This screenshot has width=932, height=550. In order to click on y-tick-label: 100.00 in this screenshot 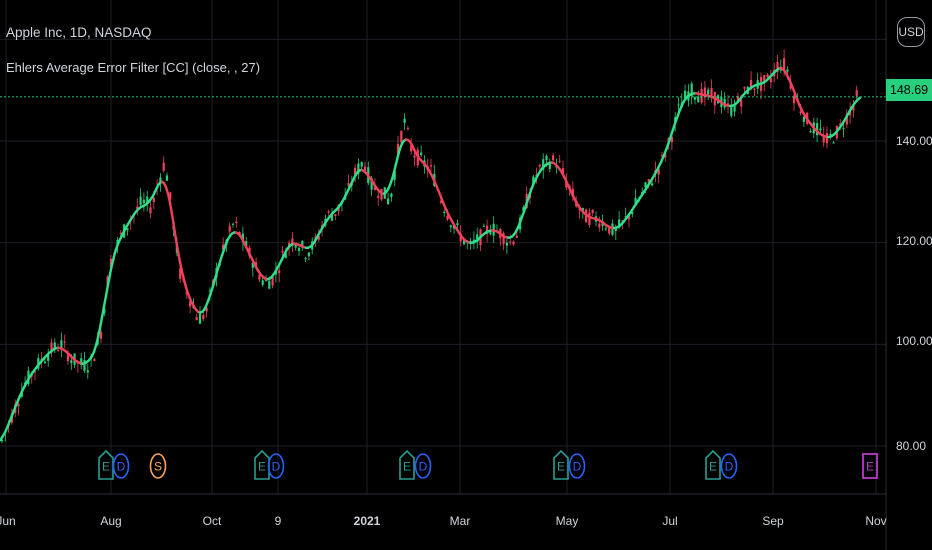, I will do `click(914, 341)`.